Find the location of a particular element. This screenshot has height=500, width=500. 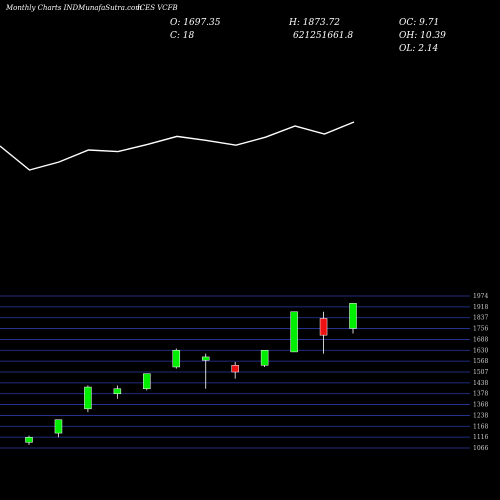

high-value: H: 1873.72 is located at coordinates (314, 23).